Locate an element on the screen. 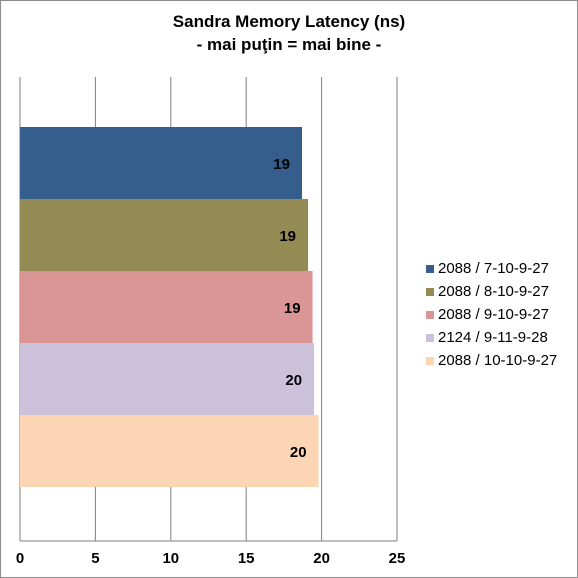 The image size is (578, 578). chart-subtitle: - mai puţin = mai bine - is located at coordinates (289, 44).